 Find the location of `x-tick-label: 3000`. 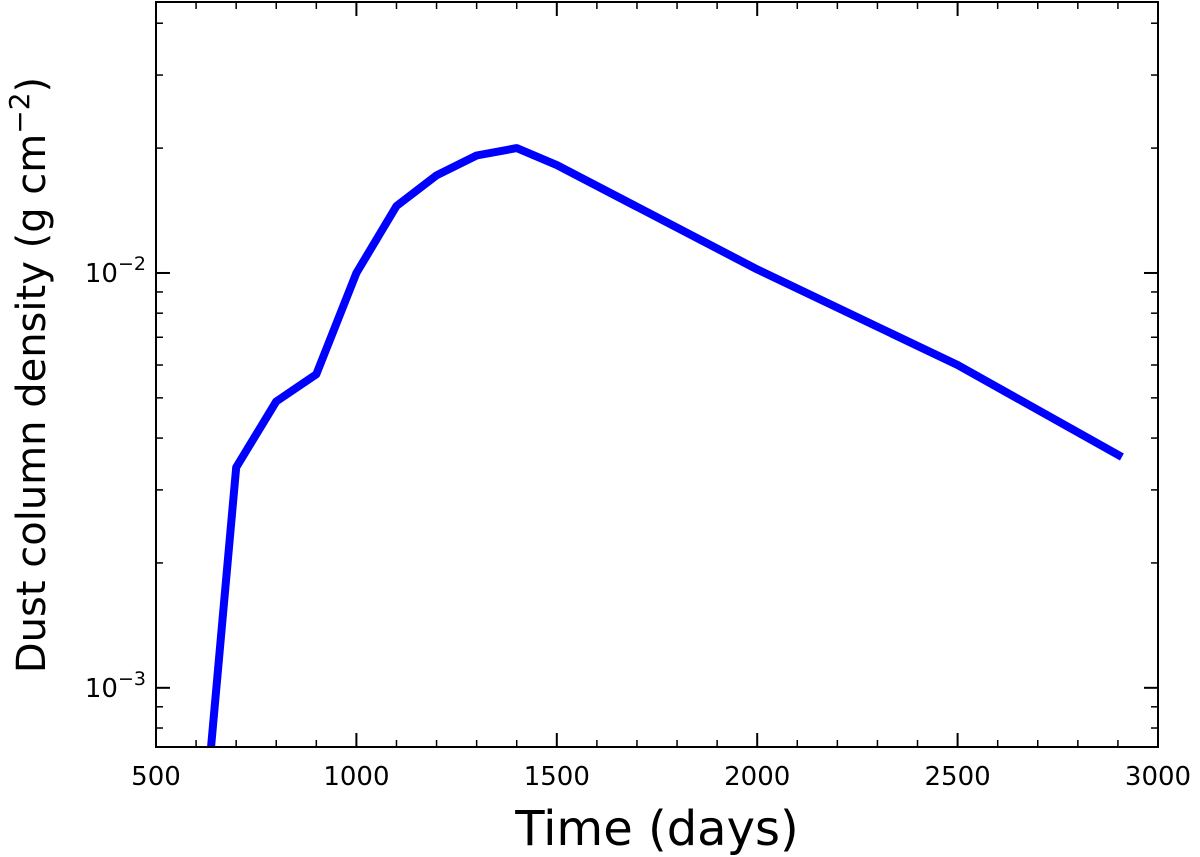

x-tick-label: 3000 is located at coordinates (1158, 777).